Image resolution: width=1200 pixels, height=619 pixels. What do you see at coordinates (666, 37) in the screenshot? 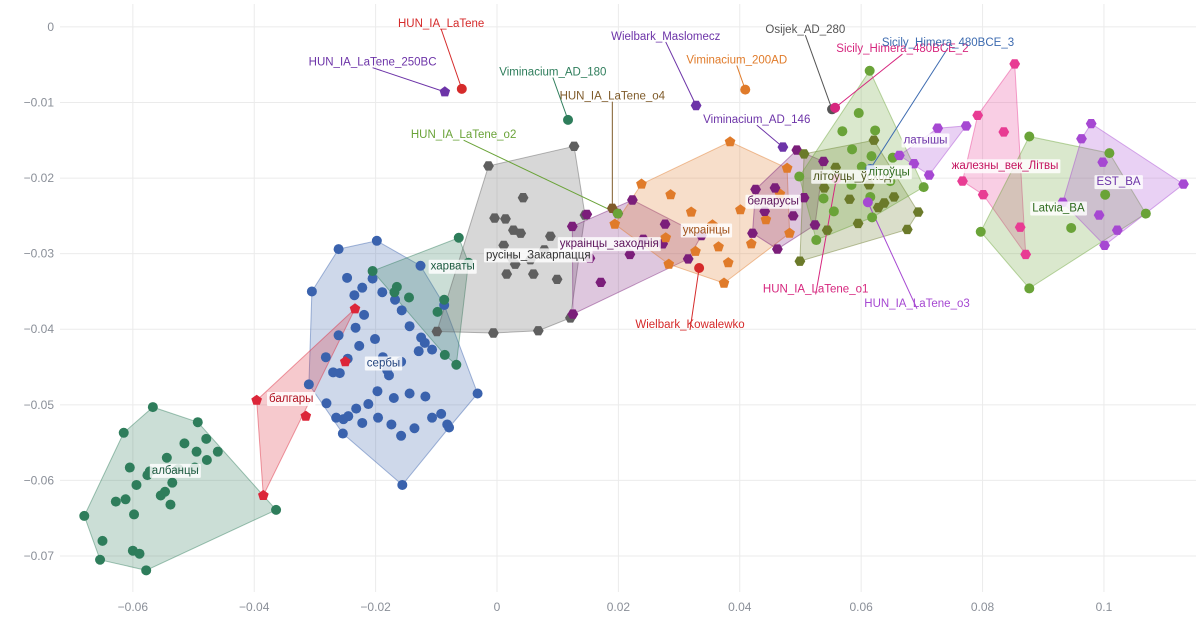
I see `callout-label-wielbark-maslomecz: Wielbark_Maslomecz` at bounding box center [666, 37].